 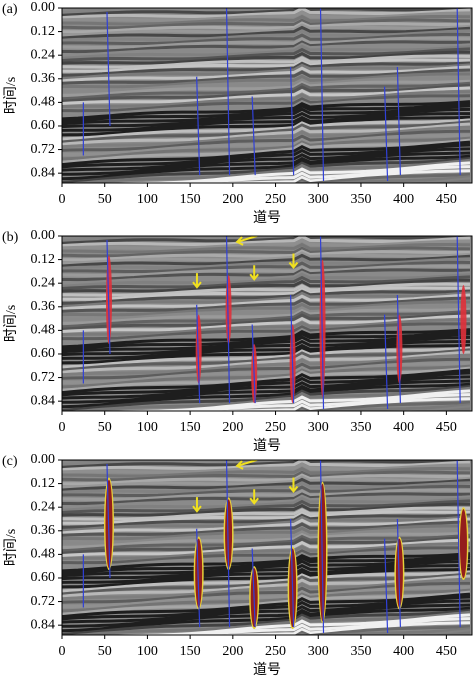 What do you see at coordinates (43, 78) in the screenshot?
I see `y-tick-label: 0.36` at bounding box center [43, 78].